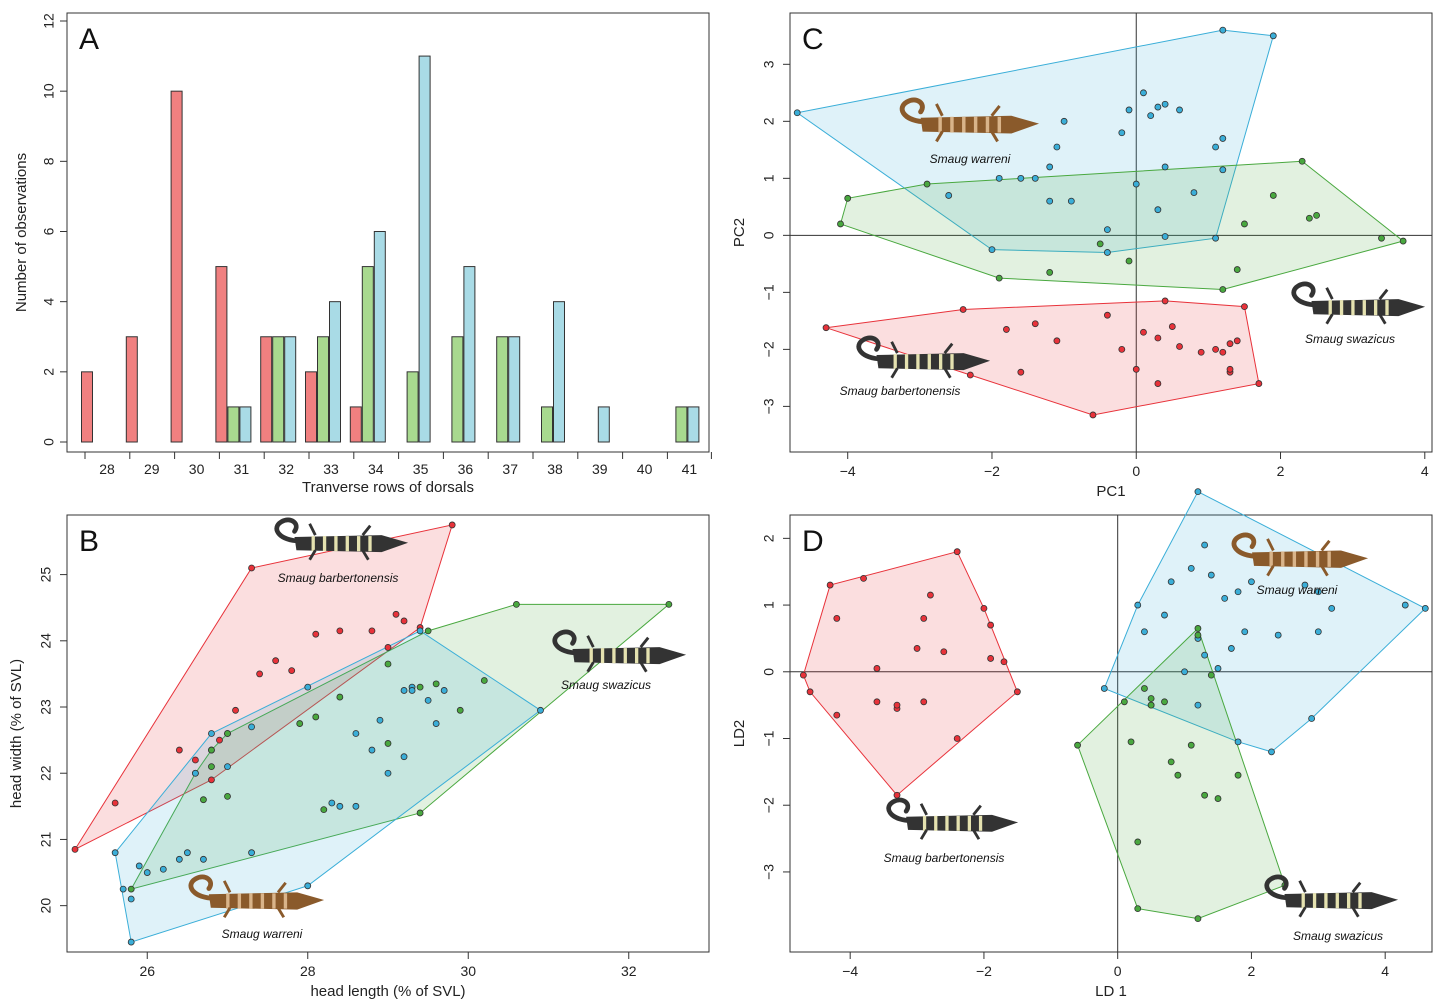 The height and width of the screenshot is (1001, 1446). Describe the element at coordinates (376, 469) in the screenshot. I see `x-tick-label: 34` at that location.